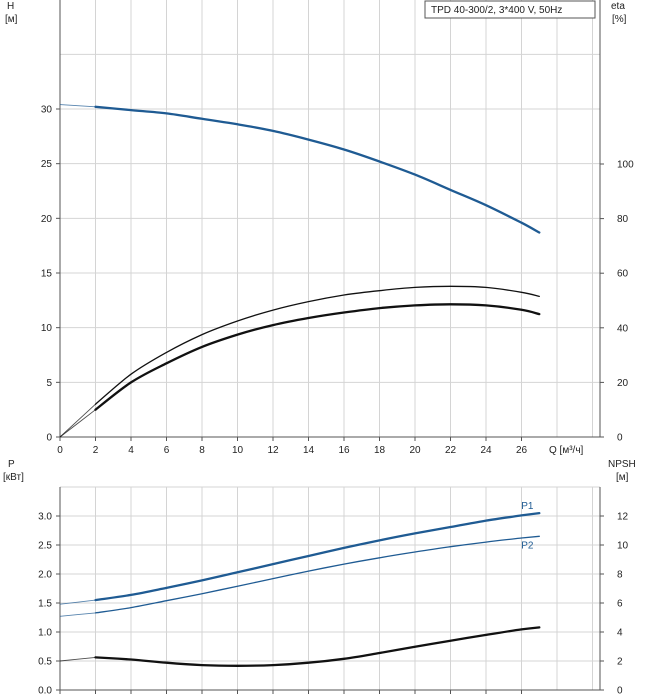 The image size is (658, 700). Describe the element at coordinates (622, 477) in the screenshot. I see `y2-axis-unit-npsh: [м]` at that location.